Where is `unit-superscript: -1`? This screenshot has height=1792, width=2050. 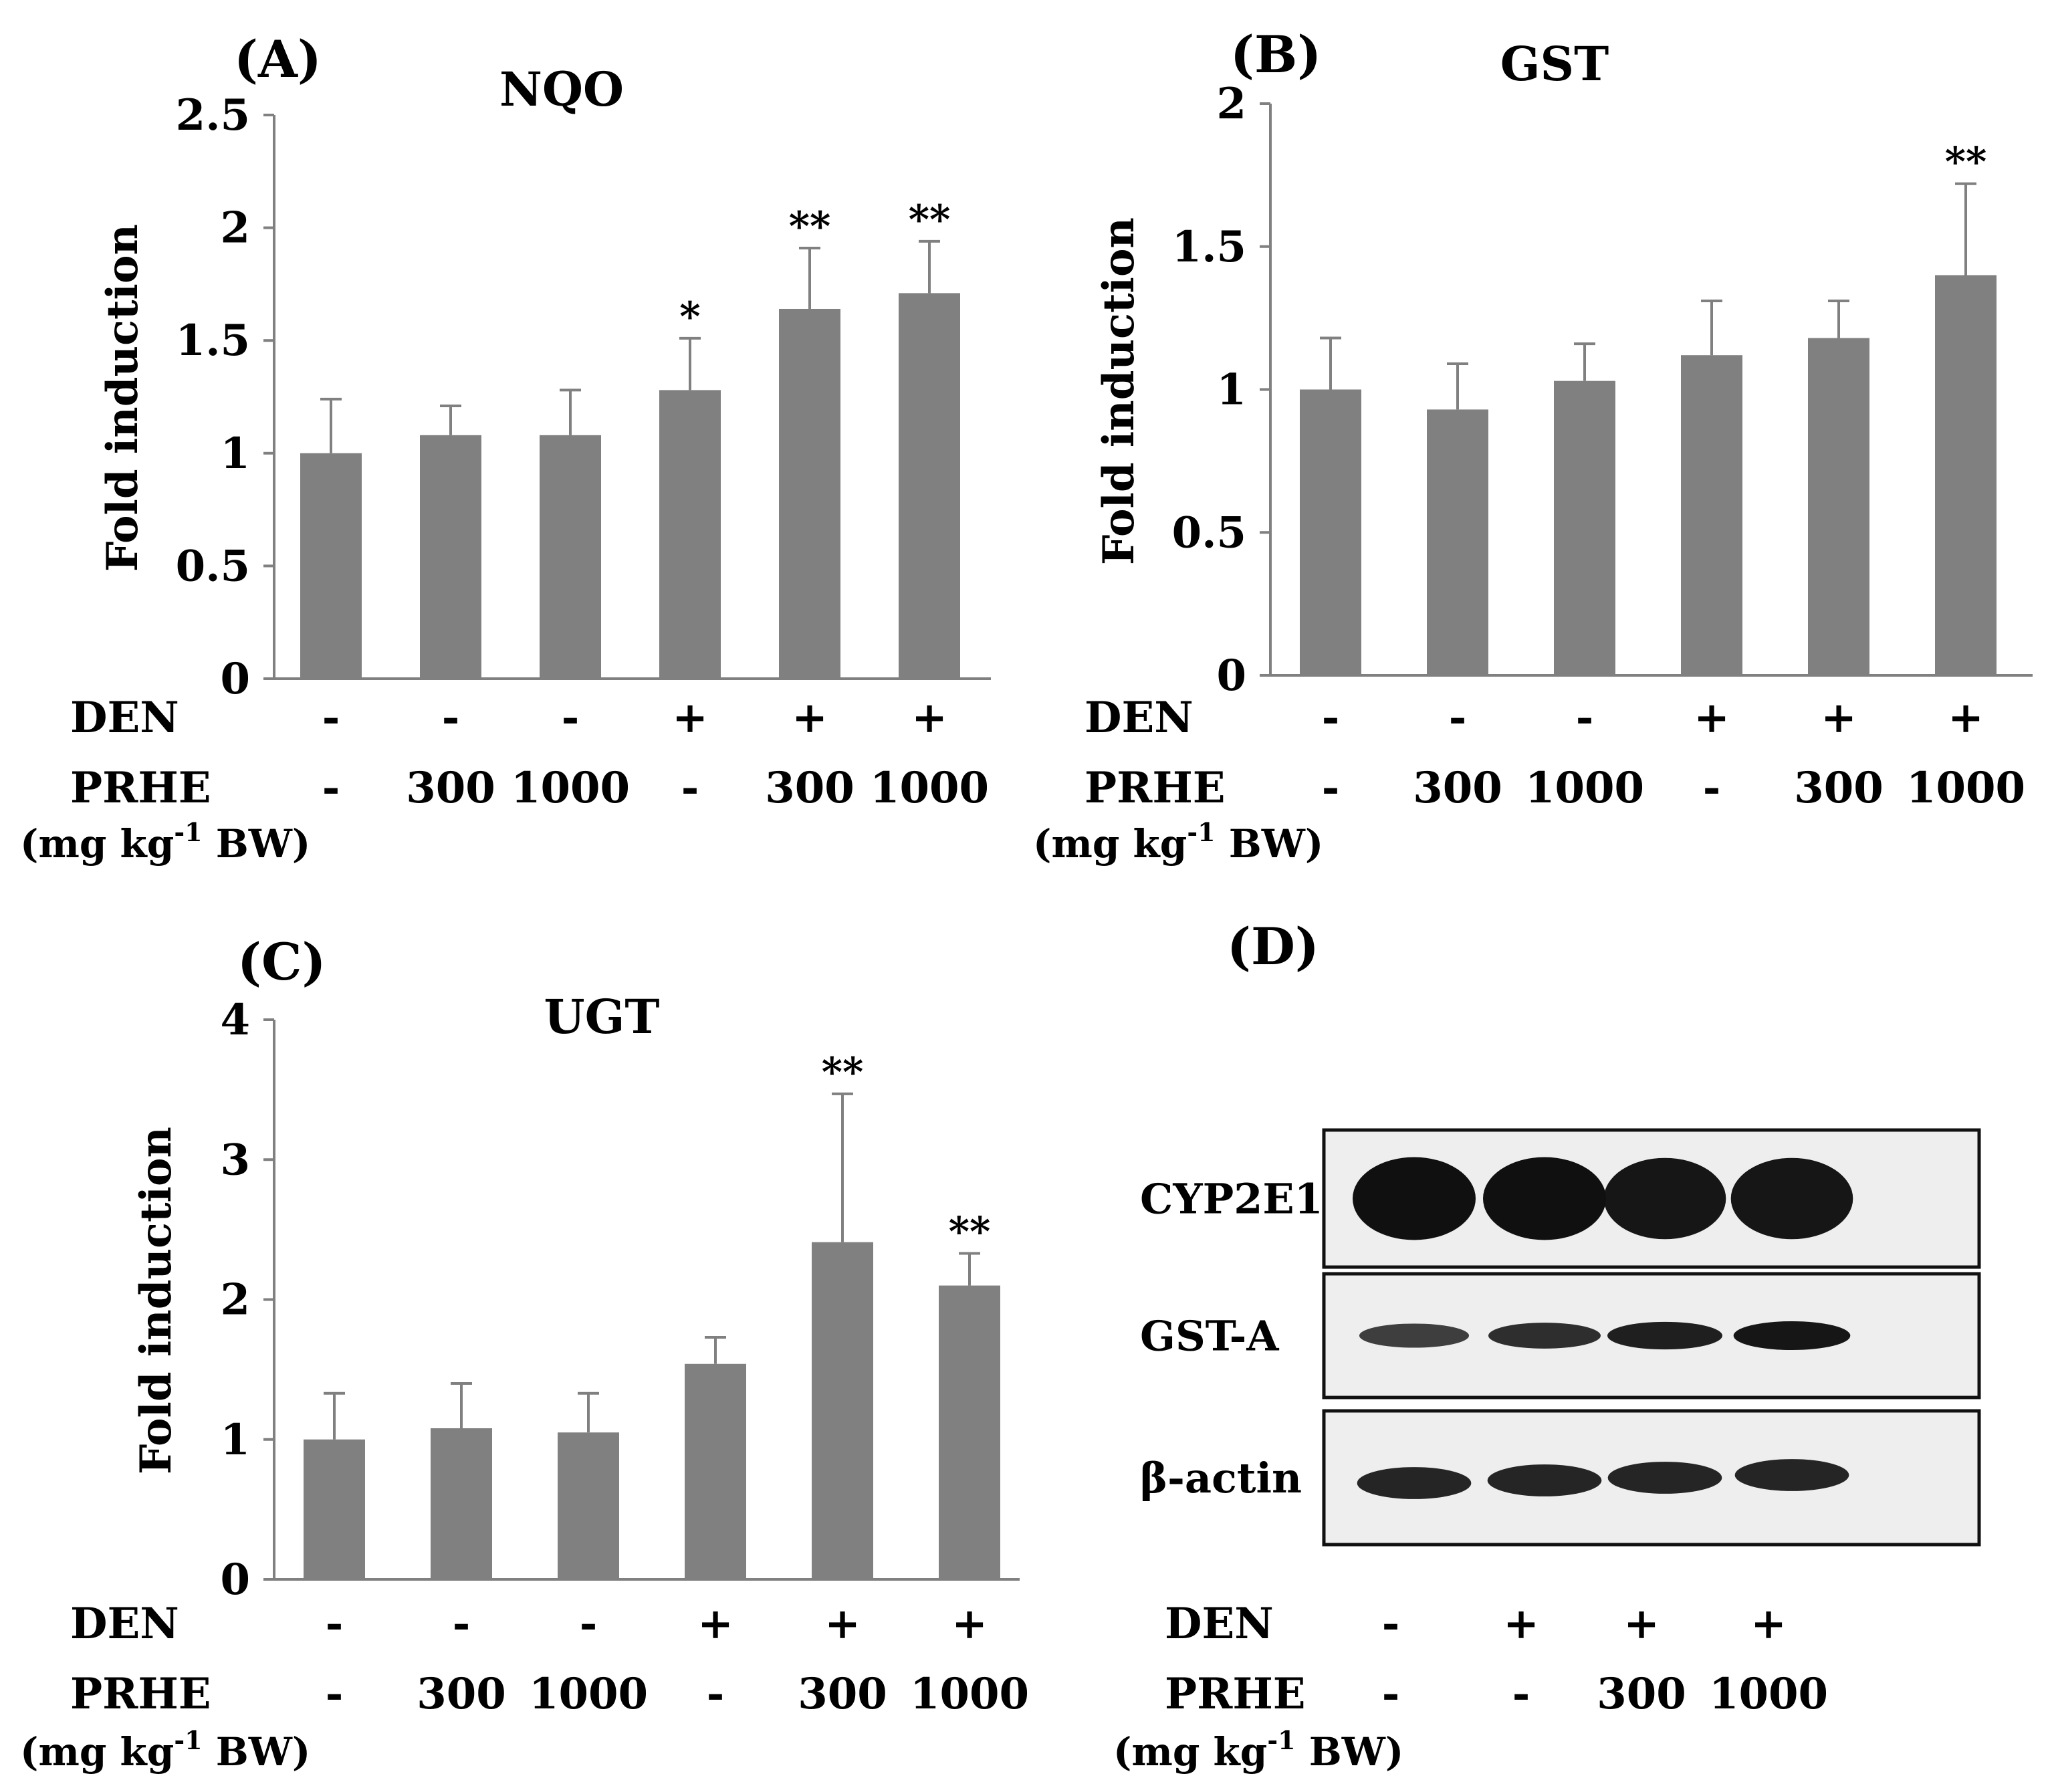 unit-superscript: -1 is located at coordinates (188, 1740).